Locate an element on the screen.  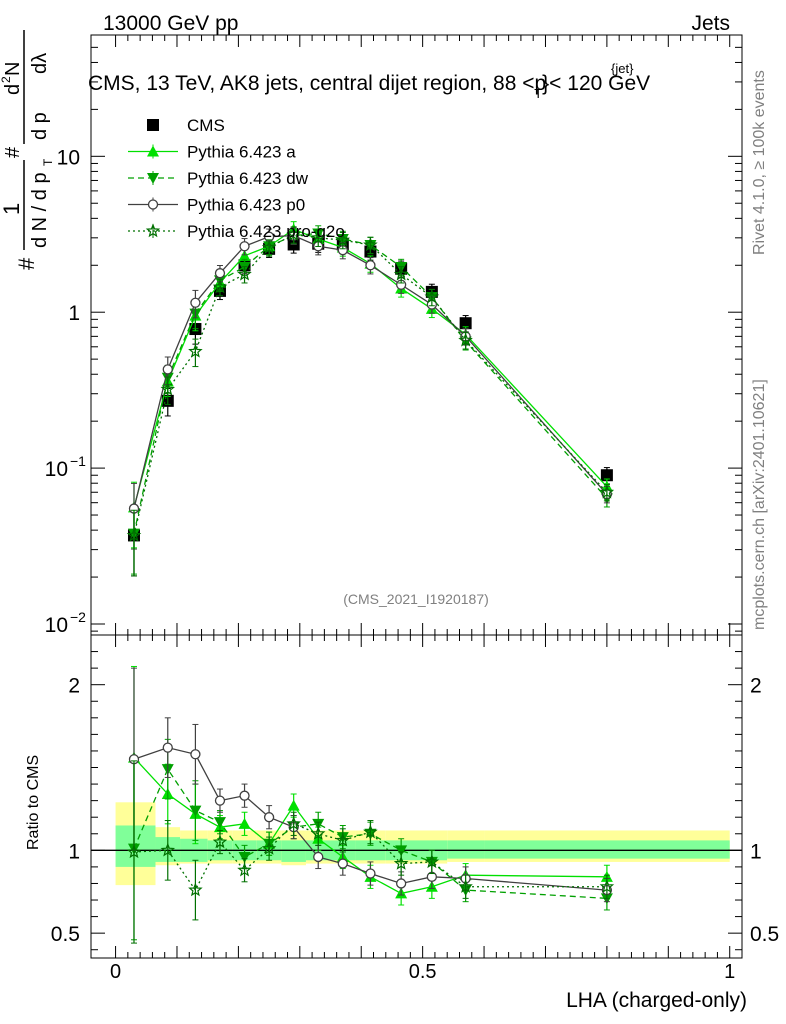
legend-label: CMS is located at coordinates (206, 125).